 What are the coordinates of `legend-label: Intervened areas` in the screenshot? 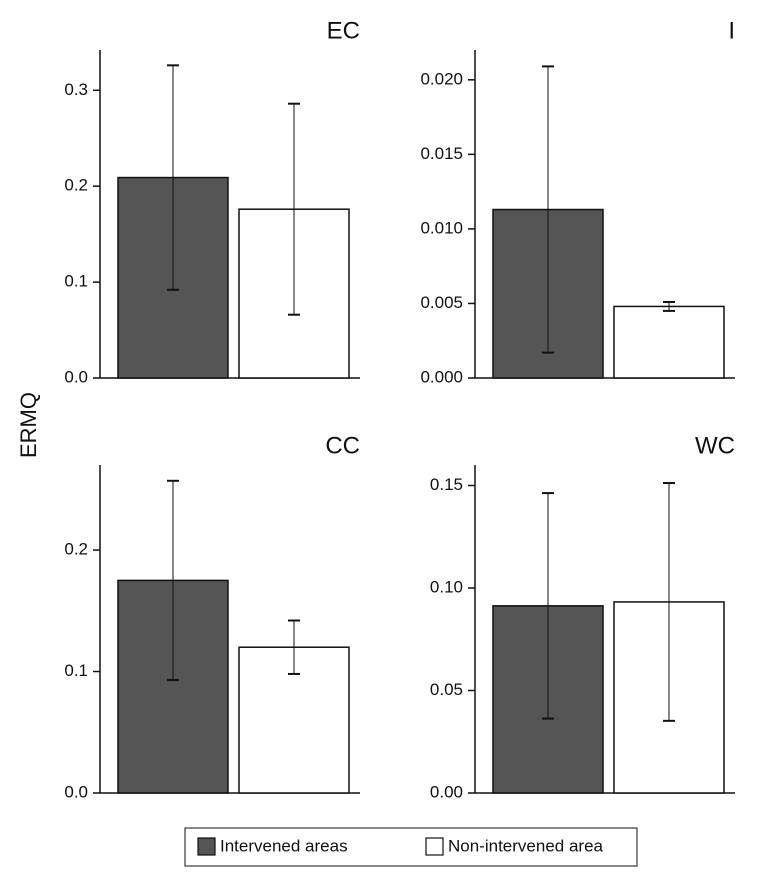 It's located at (284, 845).